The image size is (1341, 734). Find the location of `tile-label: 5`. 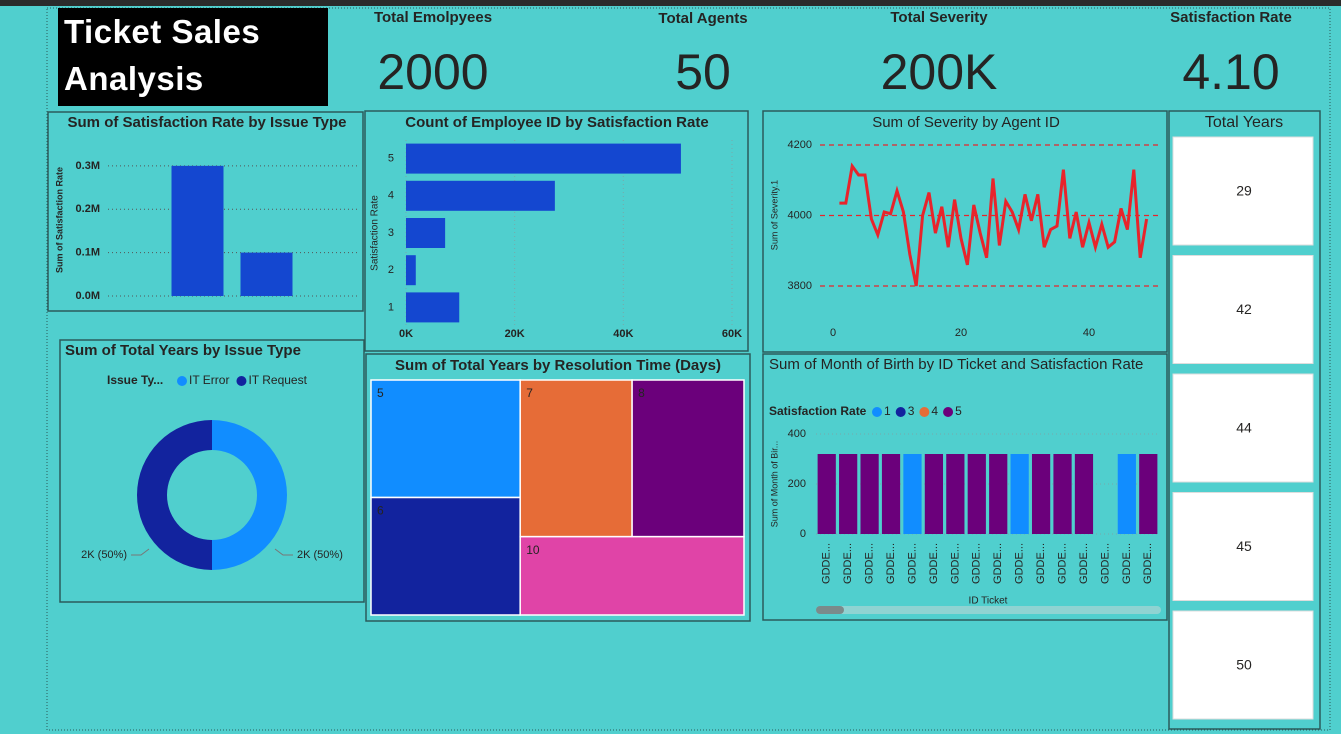

tile-label: 5 is located at coordinates (380, 393).